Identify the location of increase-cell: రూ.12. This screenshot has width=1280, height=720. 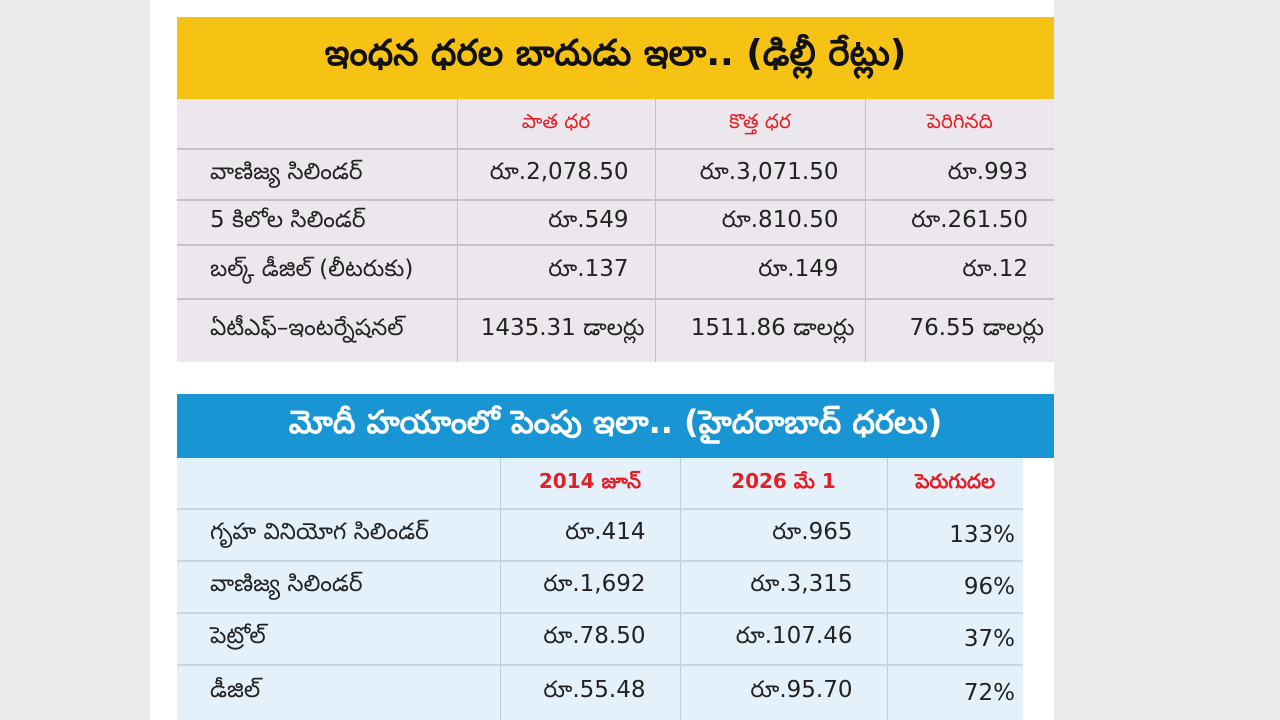
(959, 272).